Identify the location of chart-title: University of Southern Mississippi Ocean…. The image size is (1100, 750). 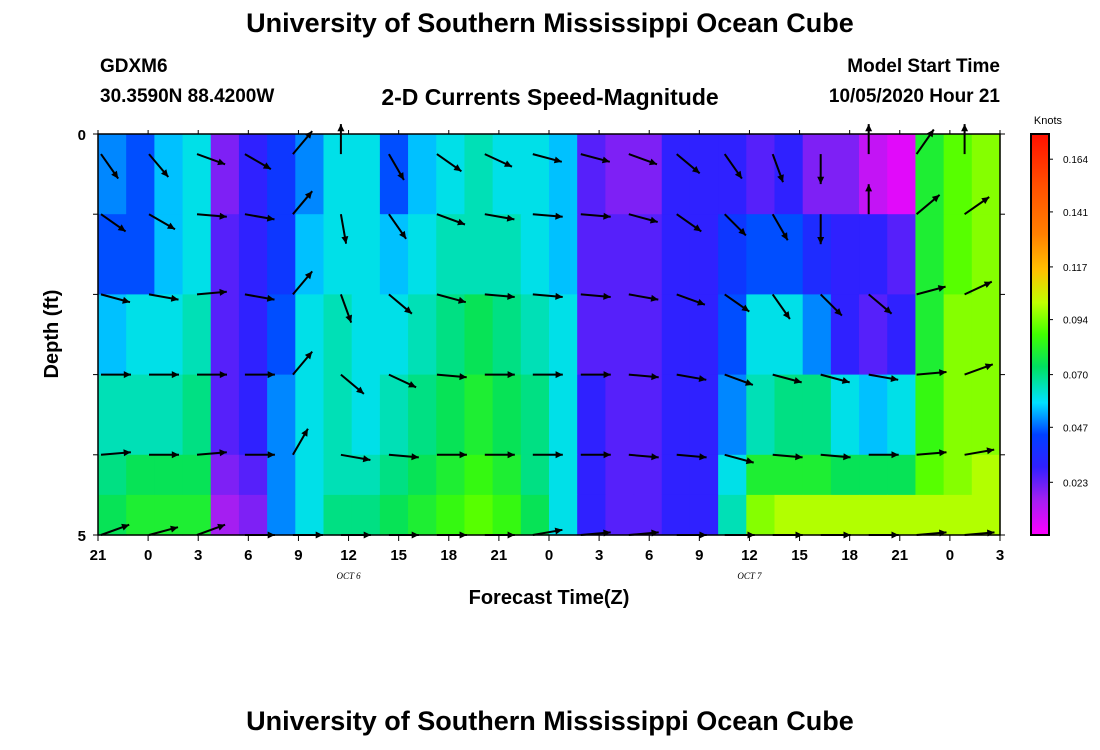
(550, 23).